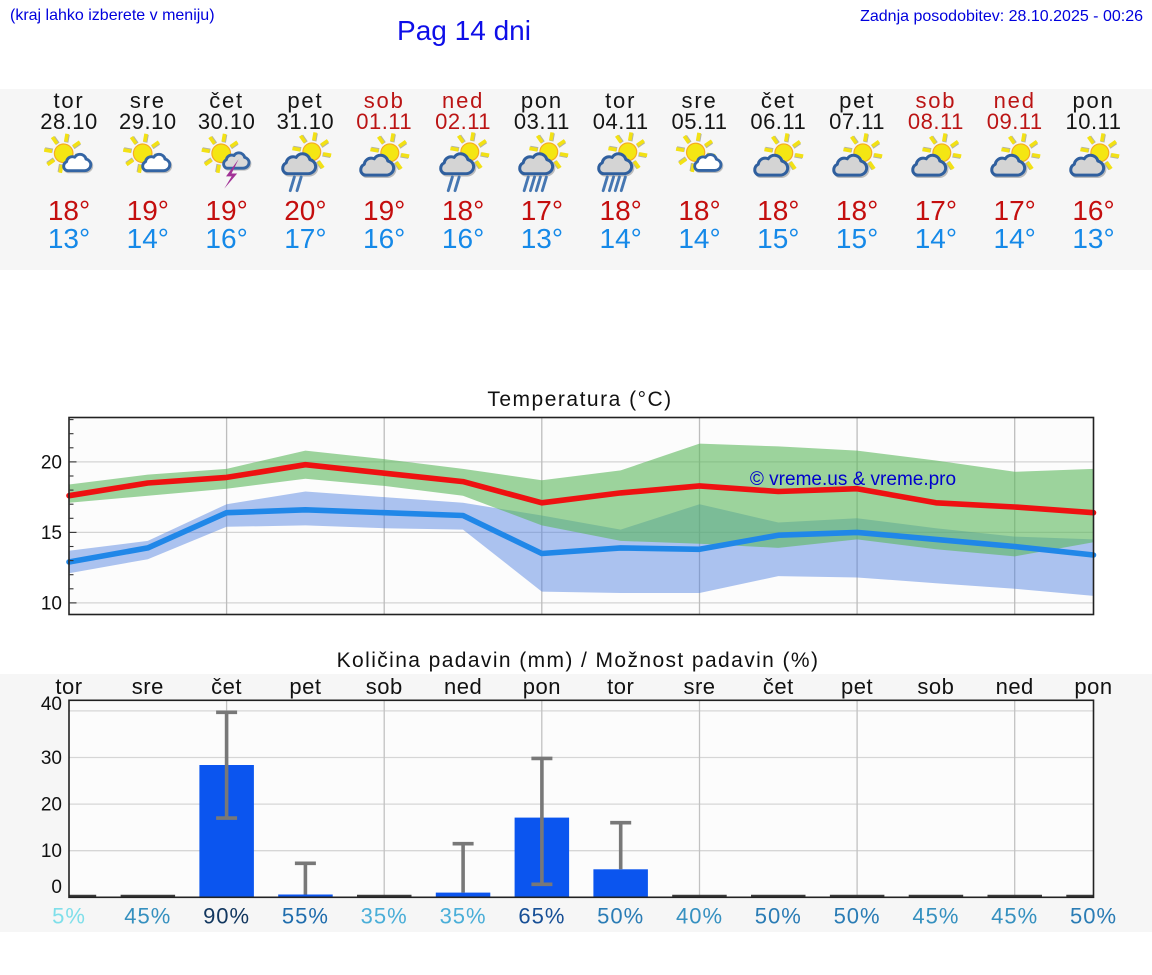 The width and height of the screenshot is (1152, 975). I want to click on svg-text: 15, so click(51, 533).